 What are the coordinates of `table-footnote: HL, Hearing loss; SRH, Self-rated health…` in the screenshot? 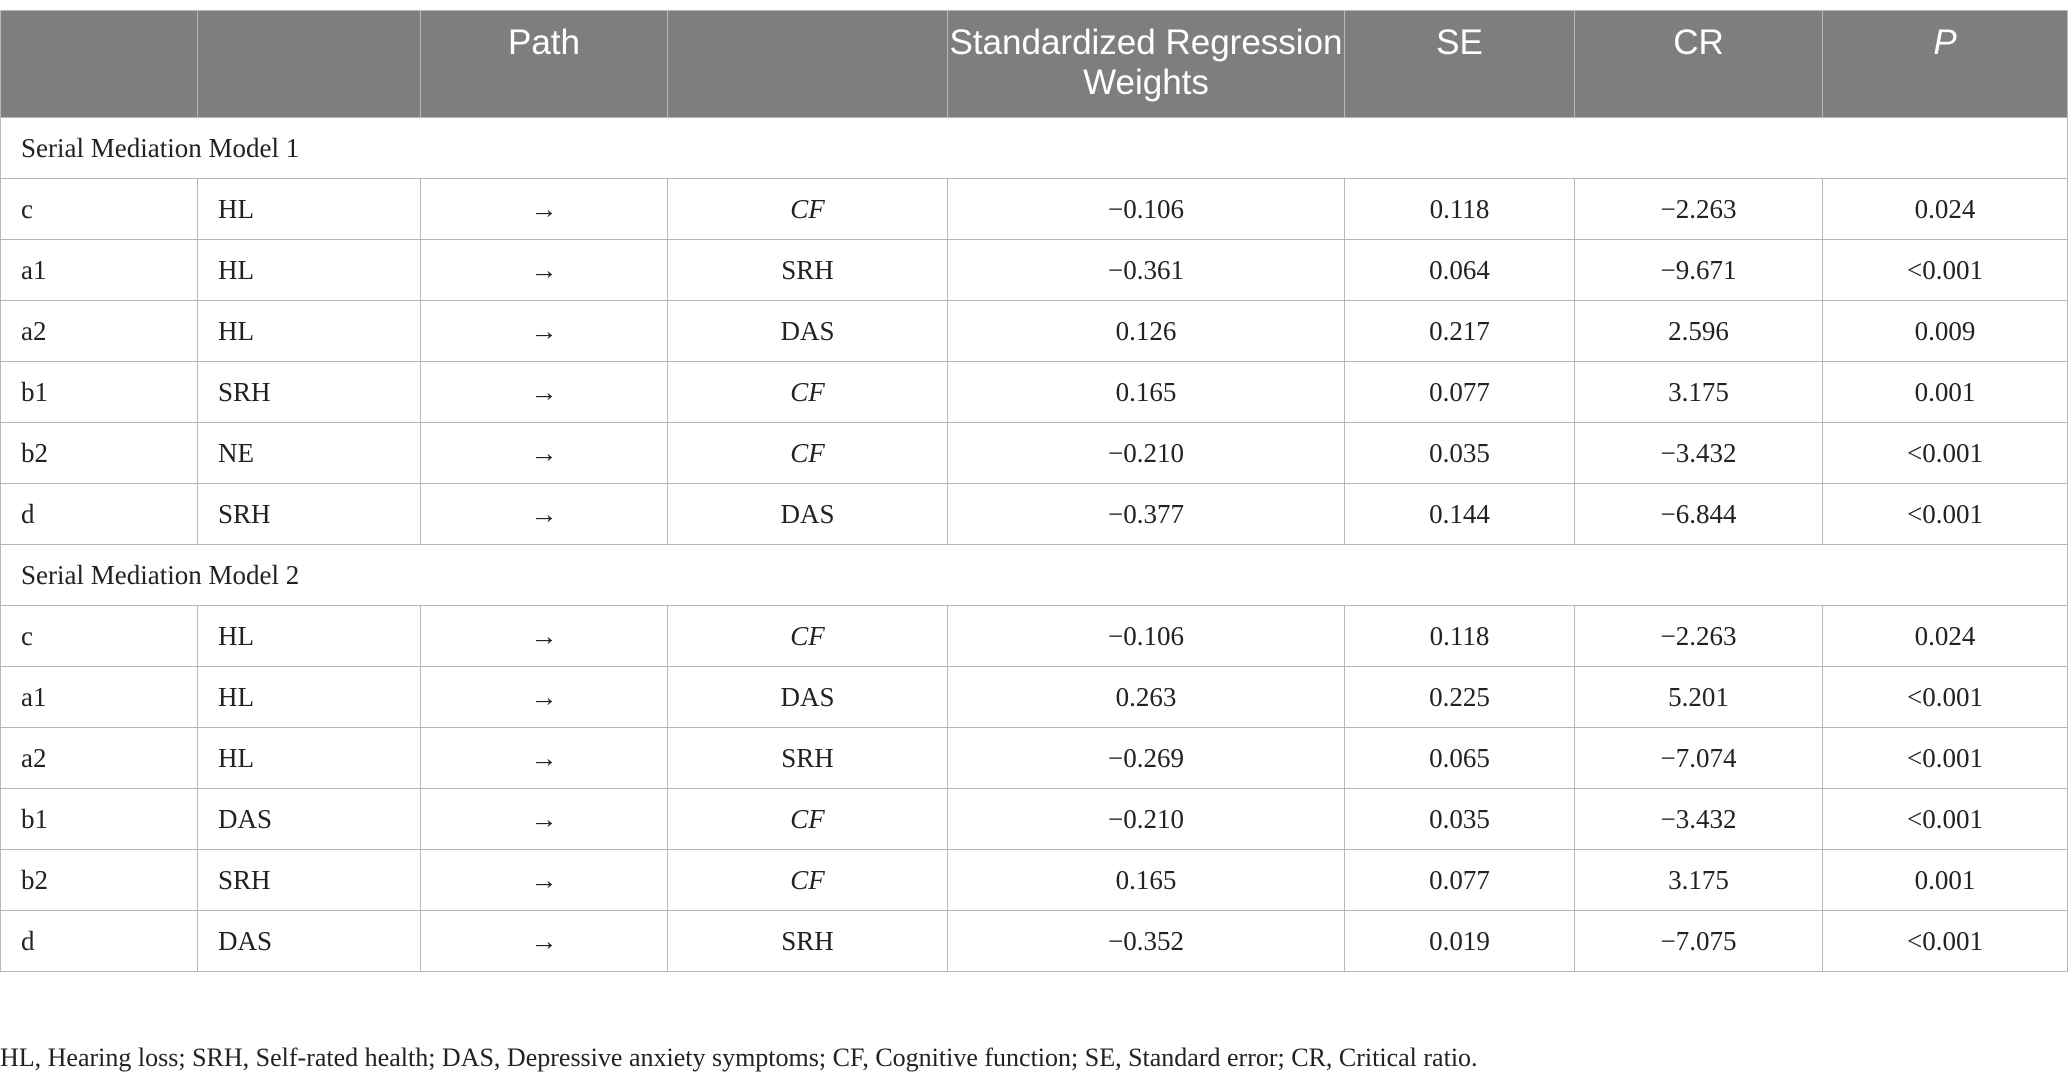 It's located at (739, 1057).